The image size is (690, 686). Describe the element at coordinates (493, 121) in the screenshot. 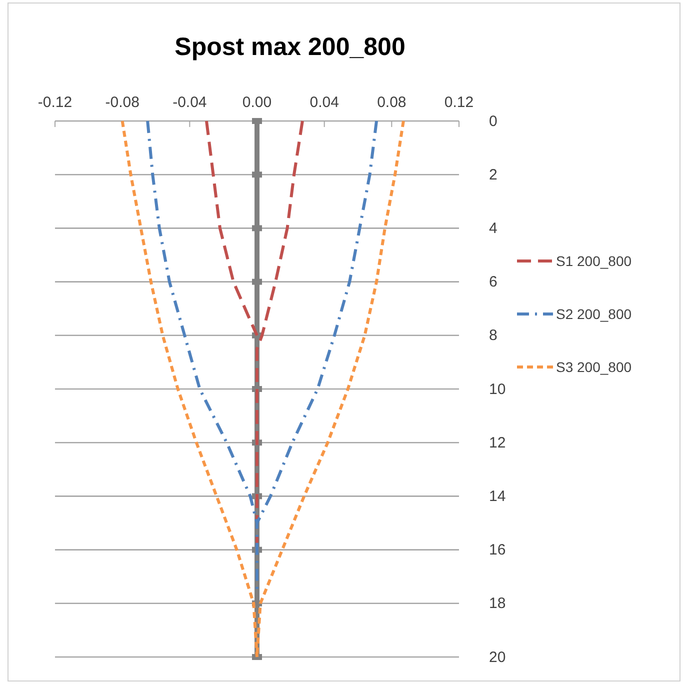

I see `y-tick-label: 0` at that location.